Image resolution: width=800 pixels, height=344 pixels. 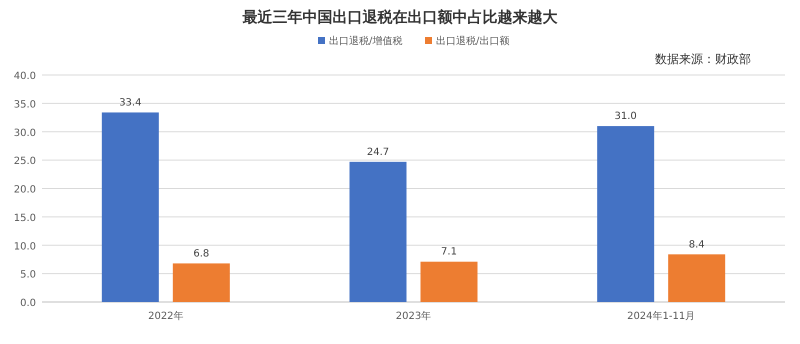 What do you see at coordinates (130, 102) in the screenshot?
I see `data-label: 33.4` at bounding box center [130, 102].